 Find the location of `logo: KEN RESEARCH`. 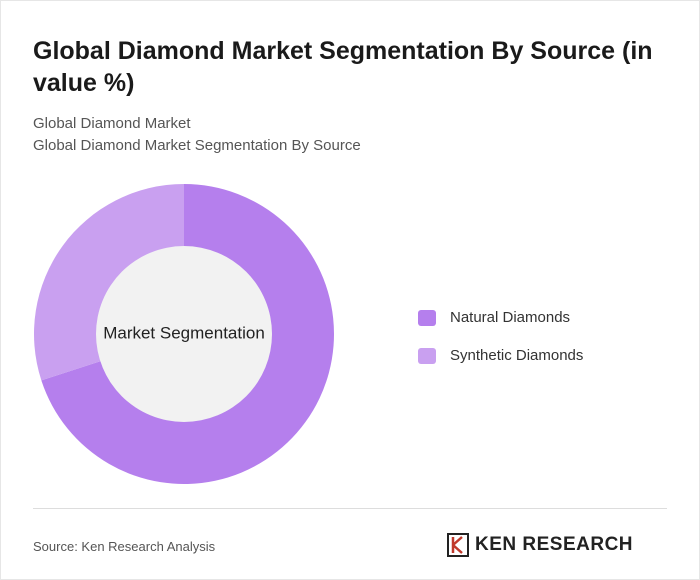

logo: KEN RESEARCH is located at coordinates (540, 545).